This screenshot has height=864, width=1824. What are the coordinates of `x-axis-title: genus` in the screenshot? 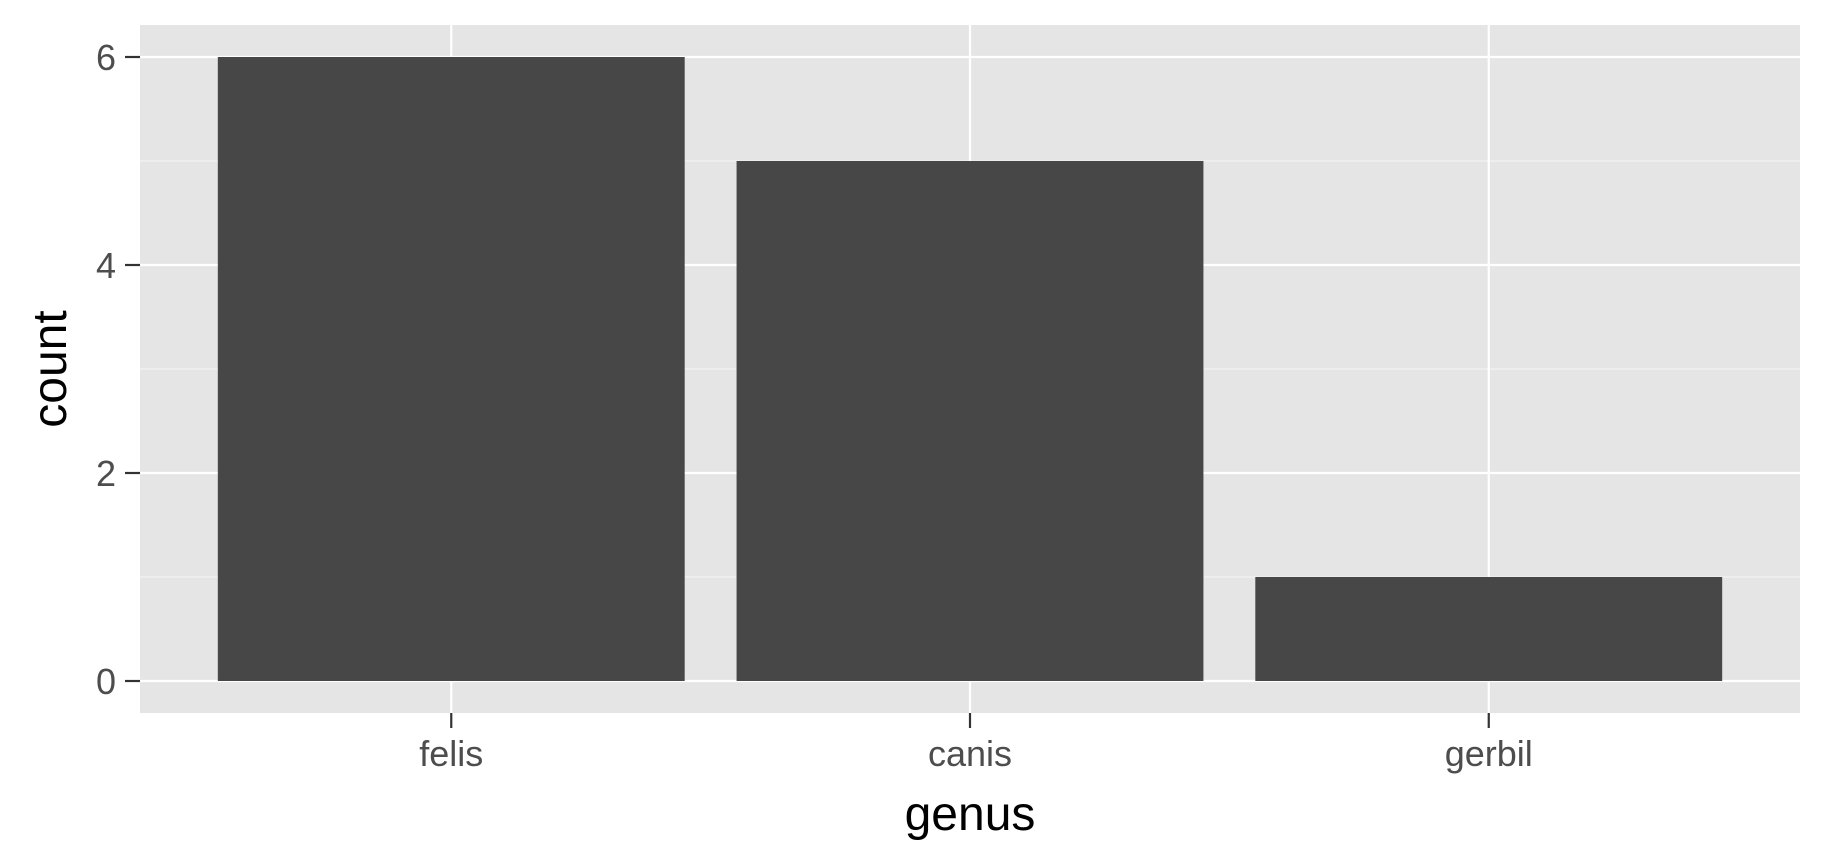 It's located at (970, 814).